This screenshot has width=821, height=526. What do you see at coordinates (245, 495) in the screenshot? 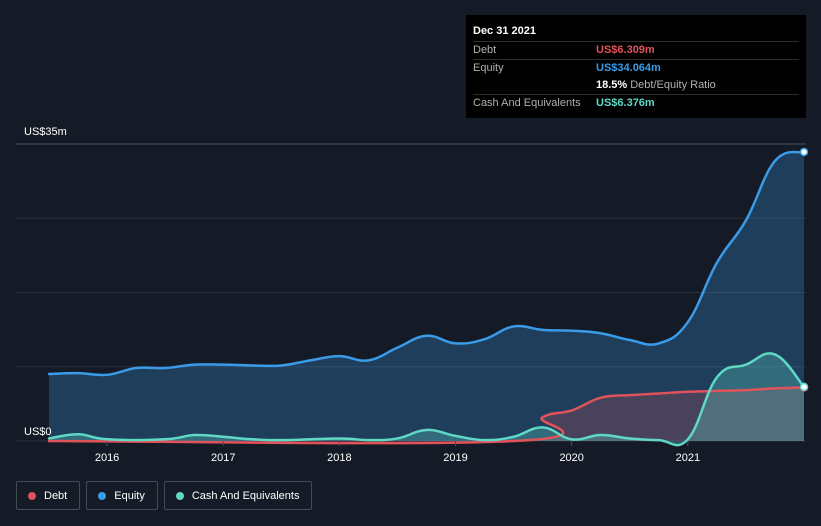
I see `legend-label-cash: Cash And Equivalents` at bounding box center [245, 495].